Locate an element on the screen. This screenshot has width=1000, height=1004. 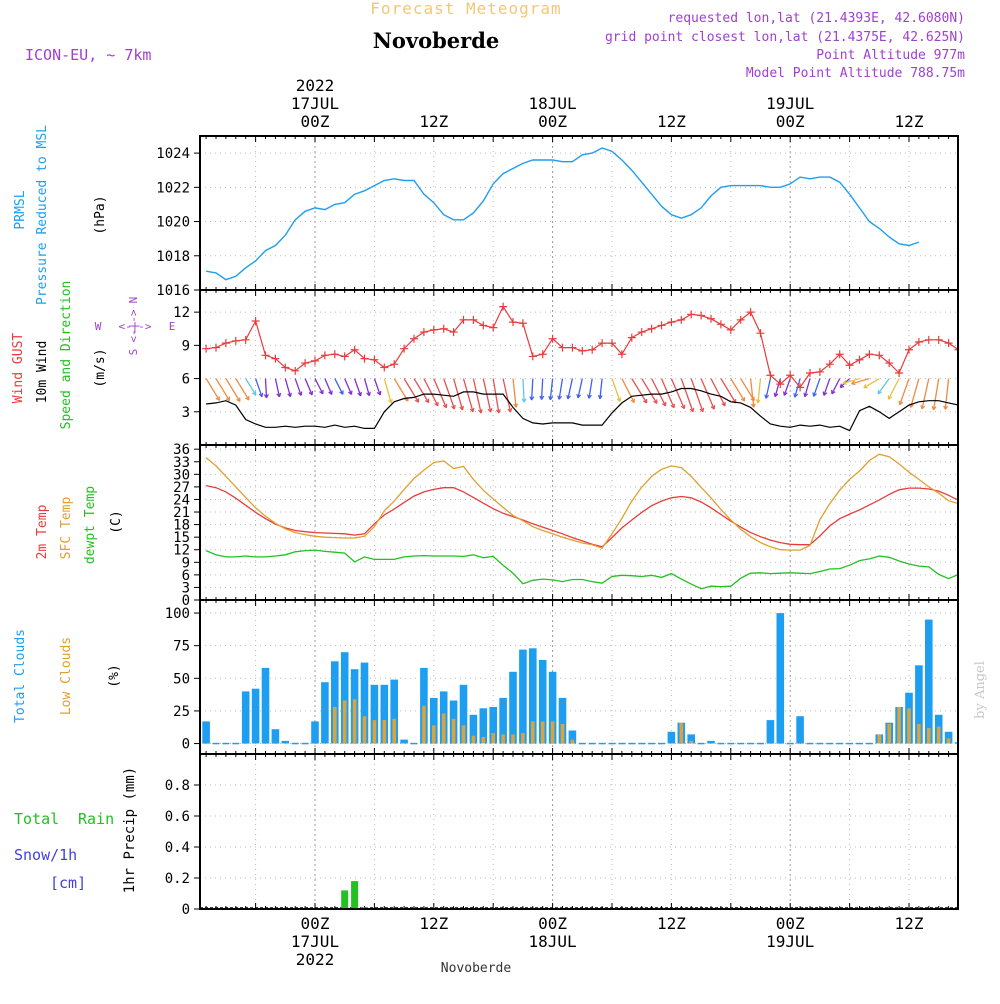
y-tick-label: 27 is located at coordinates (181, 488).